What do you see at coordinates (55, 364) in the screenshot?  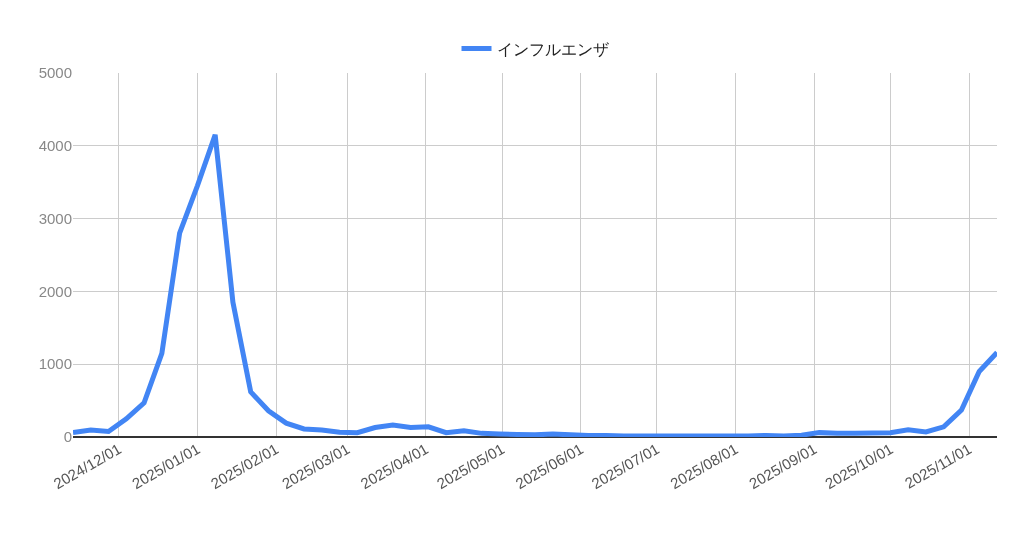 I see `y-tick-label: 1000` at bounding box center [55, 364].